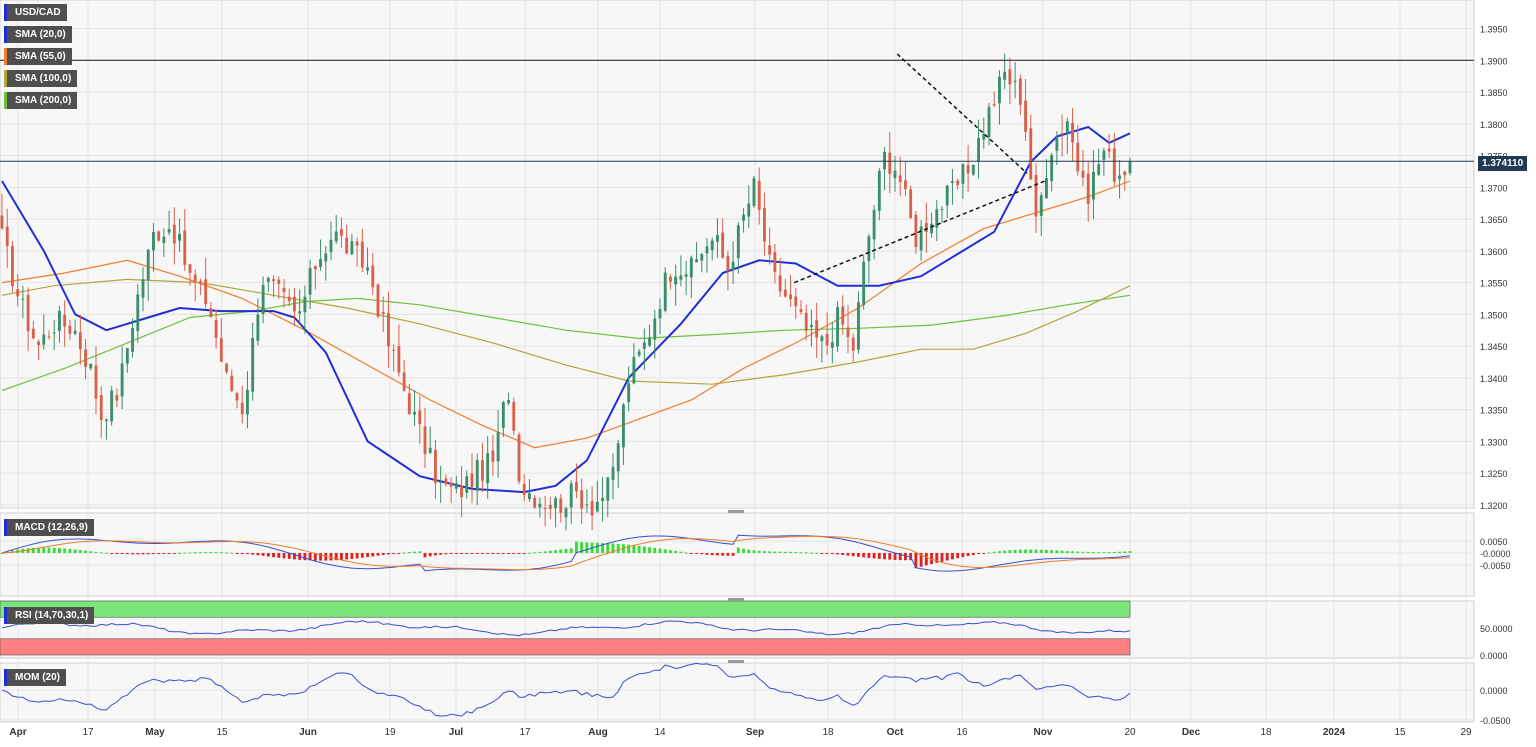 The width and height of the screenshot is (1536, 747). What do you see at coordinates (1494, 411) in the screenshot?
I see `price-tick-label: 1.3350` at bounding box center [1494, 411].